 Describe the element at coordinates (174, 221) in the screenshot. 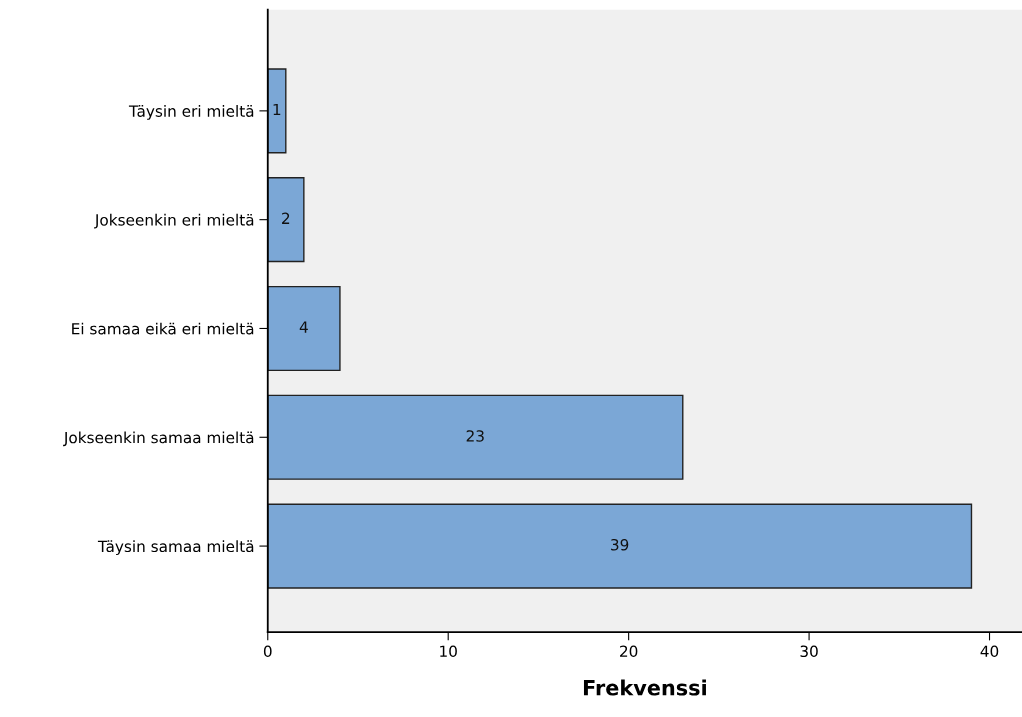

I see `y-tick-label: Jokseenkin eri mieltä` at that location.